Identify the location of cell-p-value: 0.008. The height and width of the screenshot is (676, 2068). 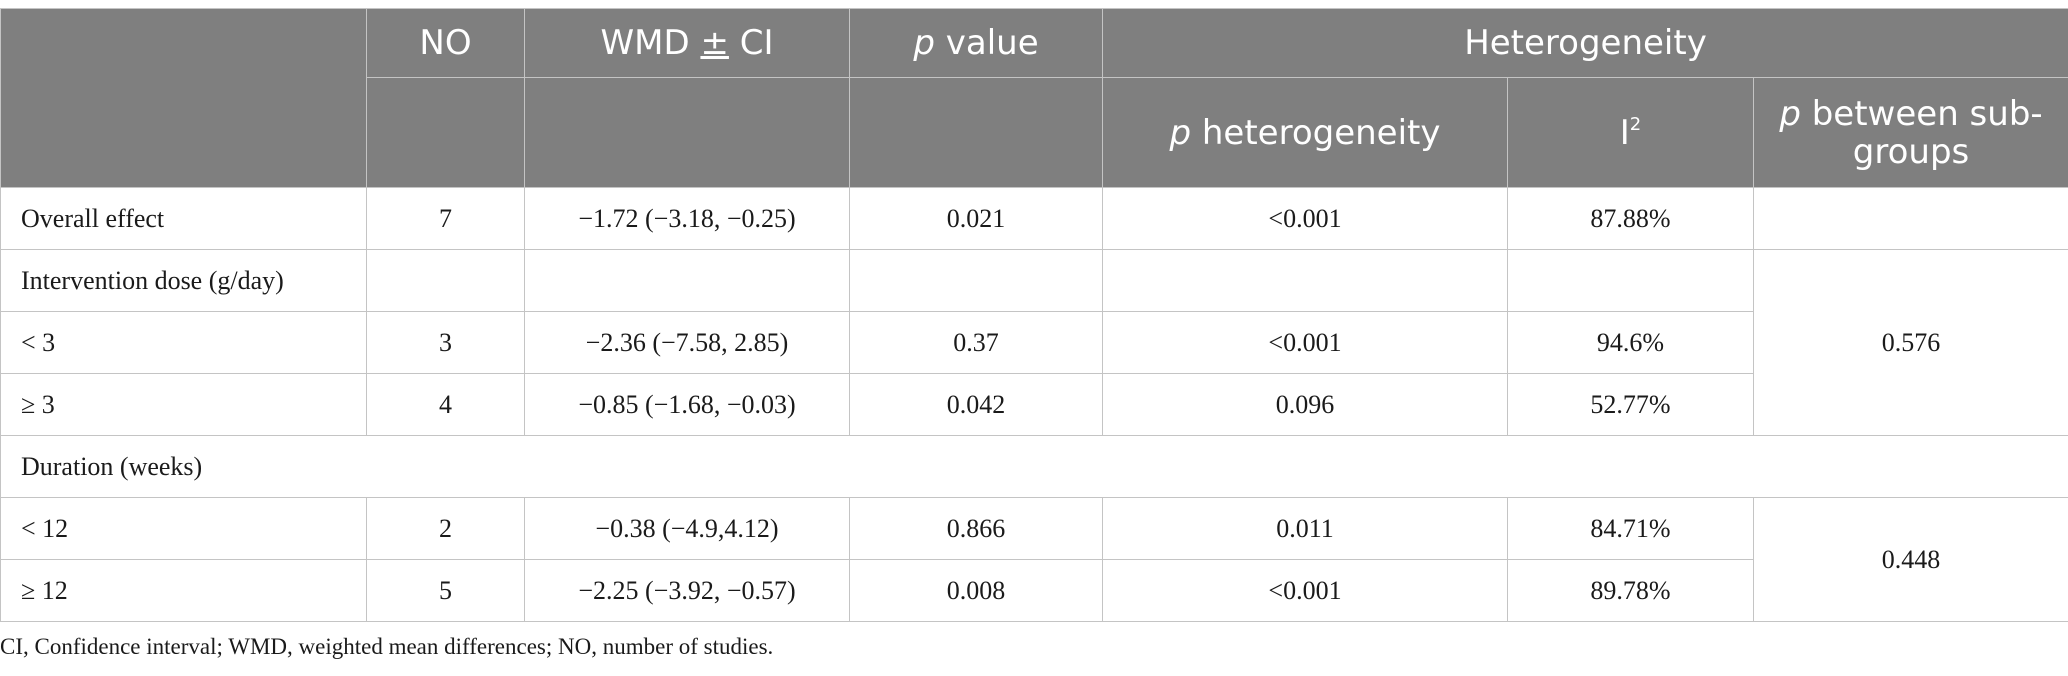
(976, 590).